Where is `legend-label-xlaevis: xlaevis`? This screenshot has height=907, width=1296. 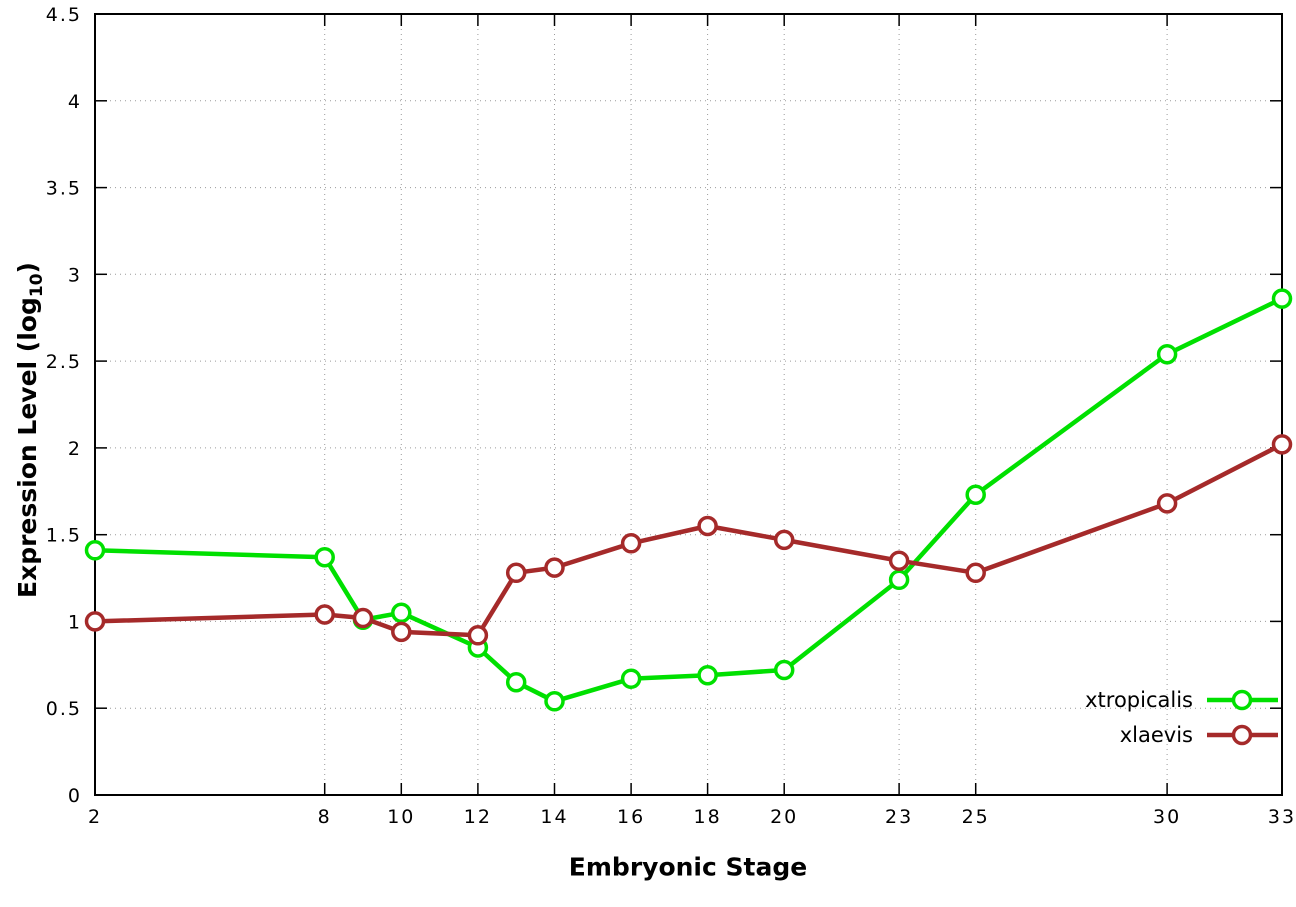 legend-label-xlaevis: xlaevis is located at coordinates (1156, 735).